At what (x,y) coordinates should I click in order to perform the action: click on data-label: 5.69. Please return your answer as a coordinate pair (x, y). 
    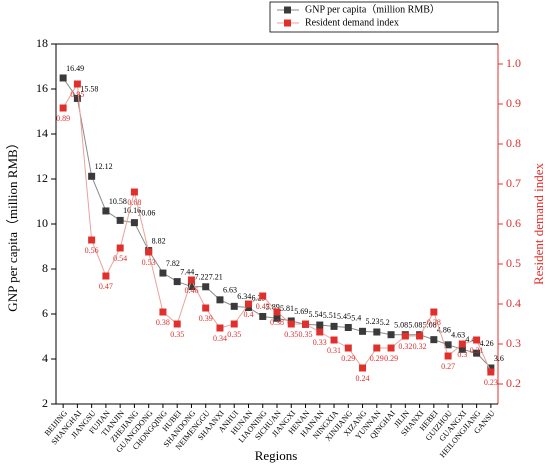
    Looking at the image, I should click on (301, 311).